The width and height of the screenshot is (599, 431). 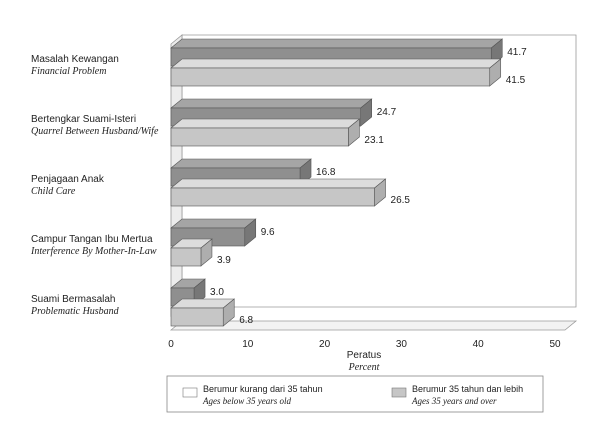 I want to click on value-label: 41.7, so click(x=517, y=52).